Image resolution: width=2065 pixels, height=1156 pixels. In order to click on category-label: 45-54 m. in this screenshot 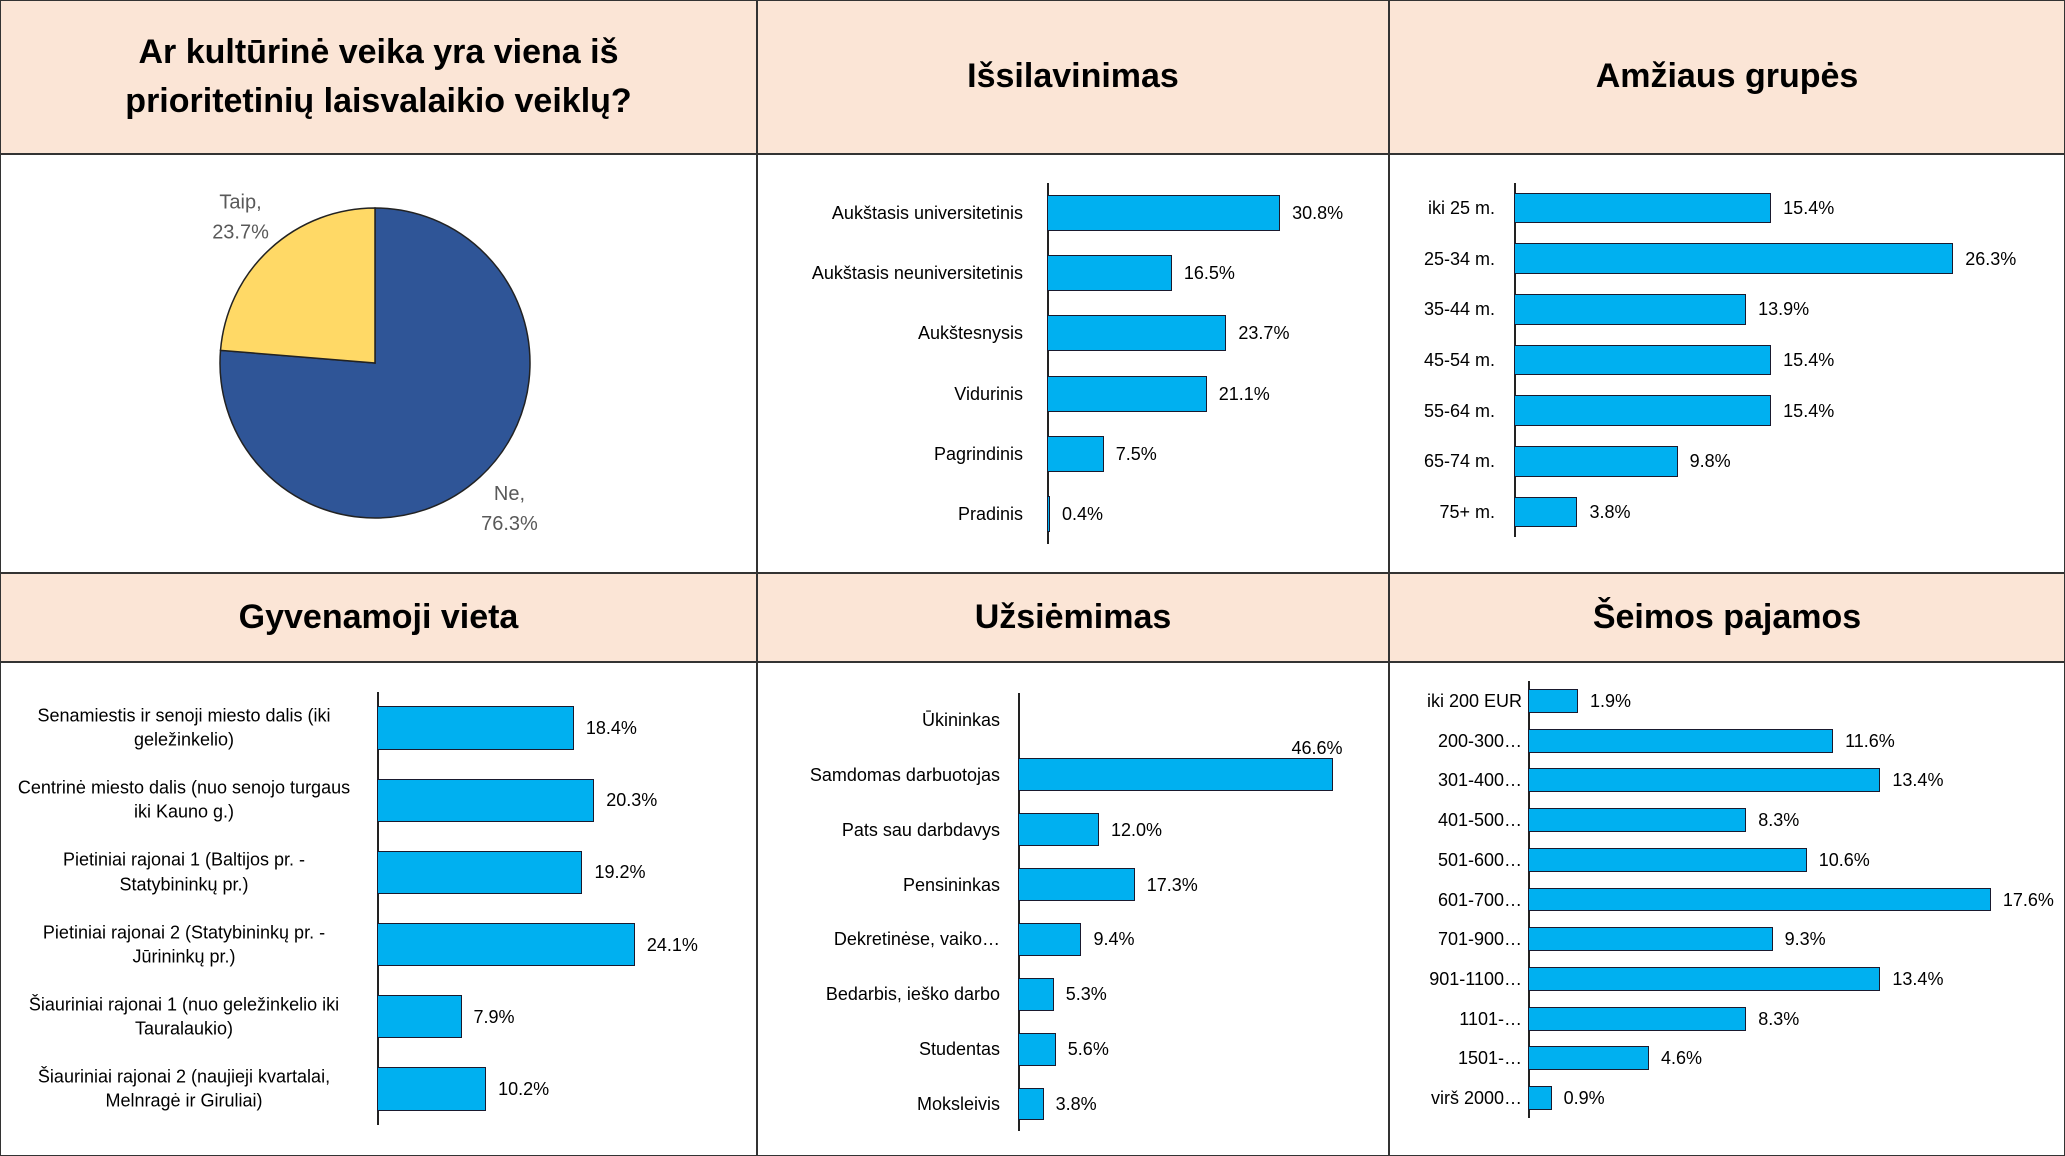, I will do `click(1459, 359)`.